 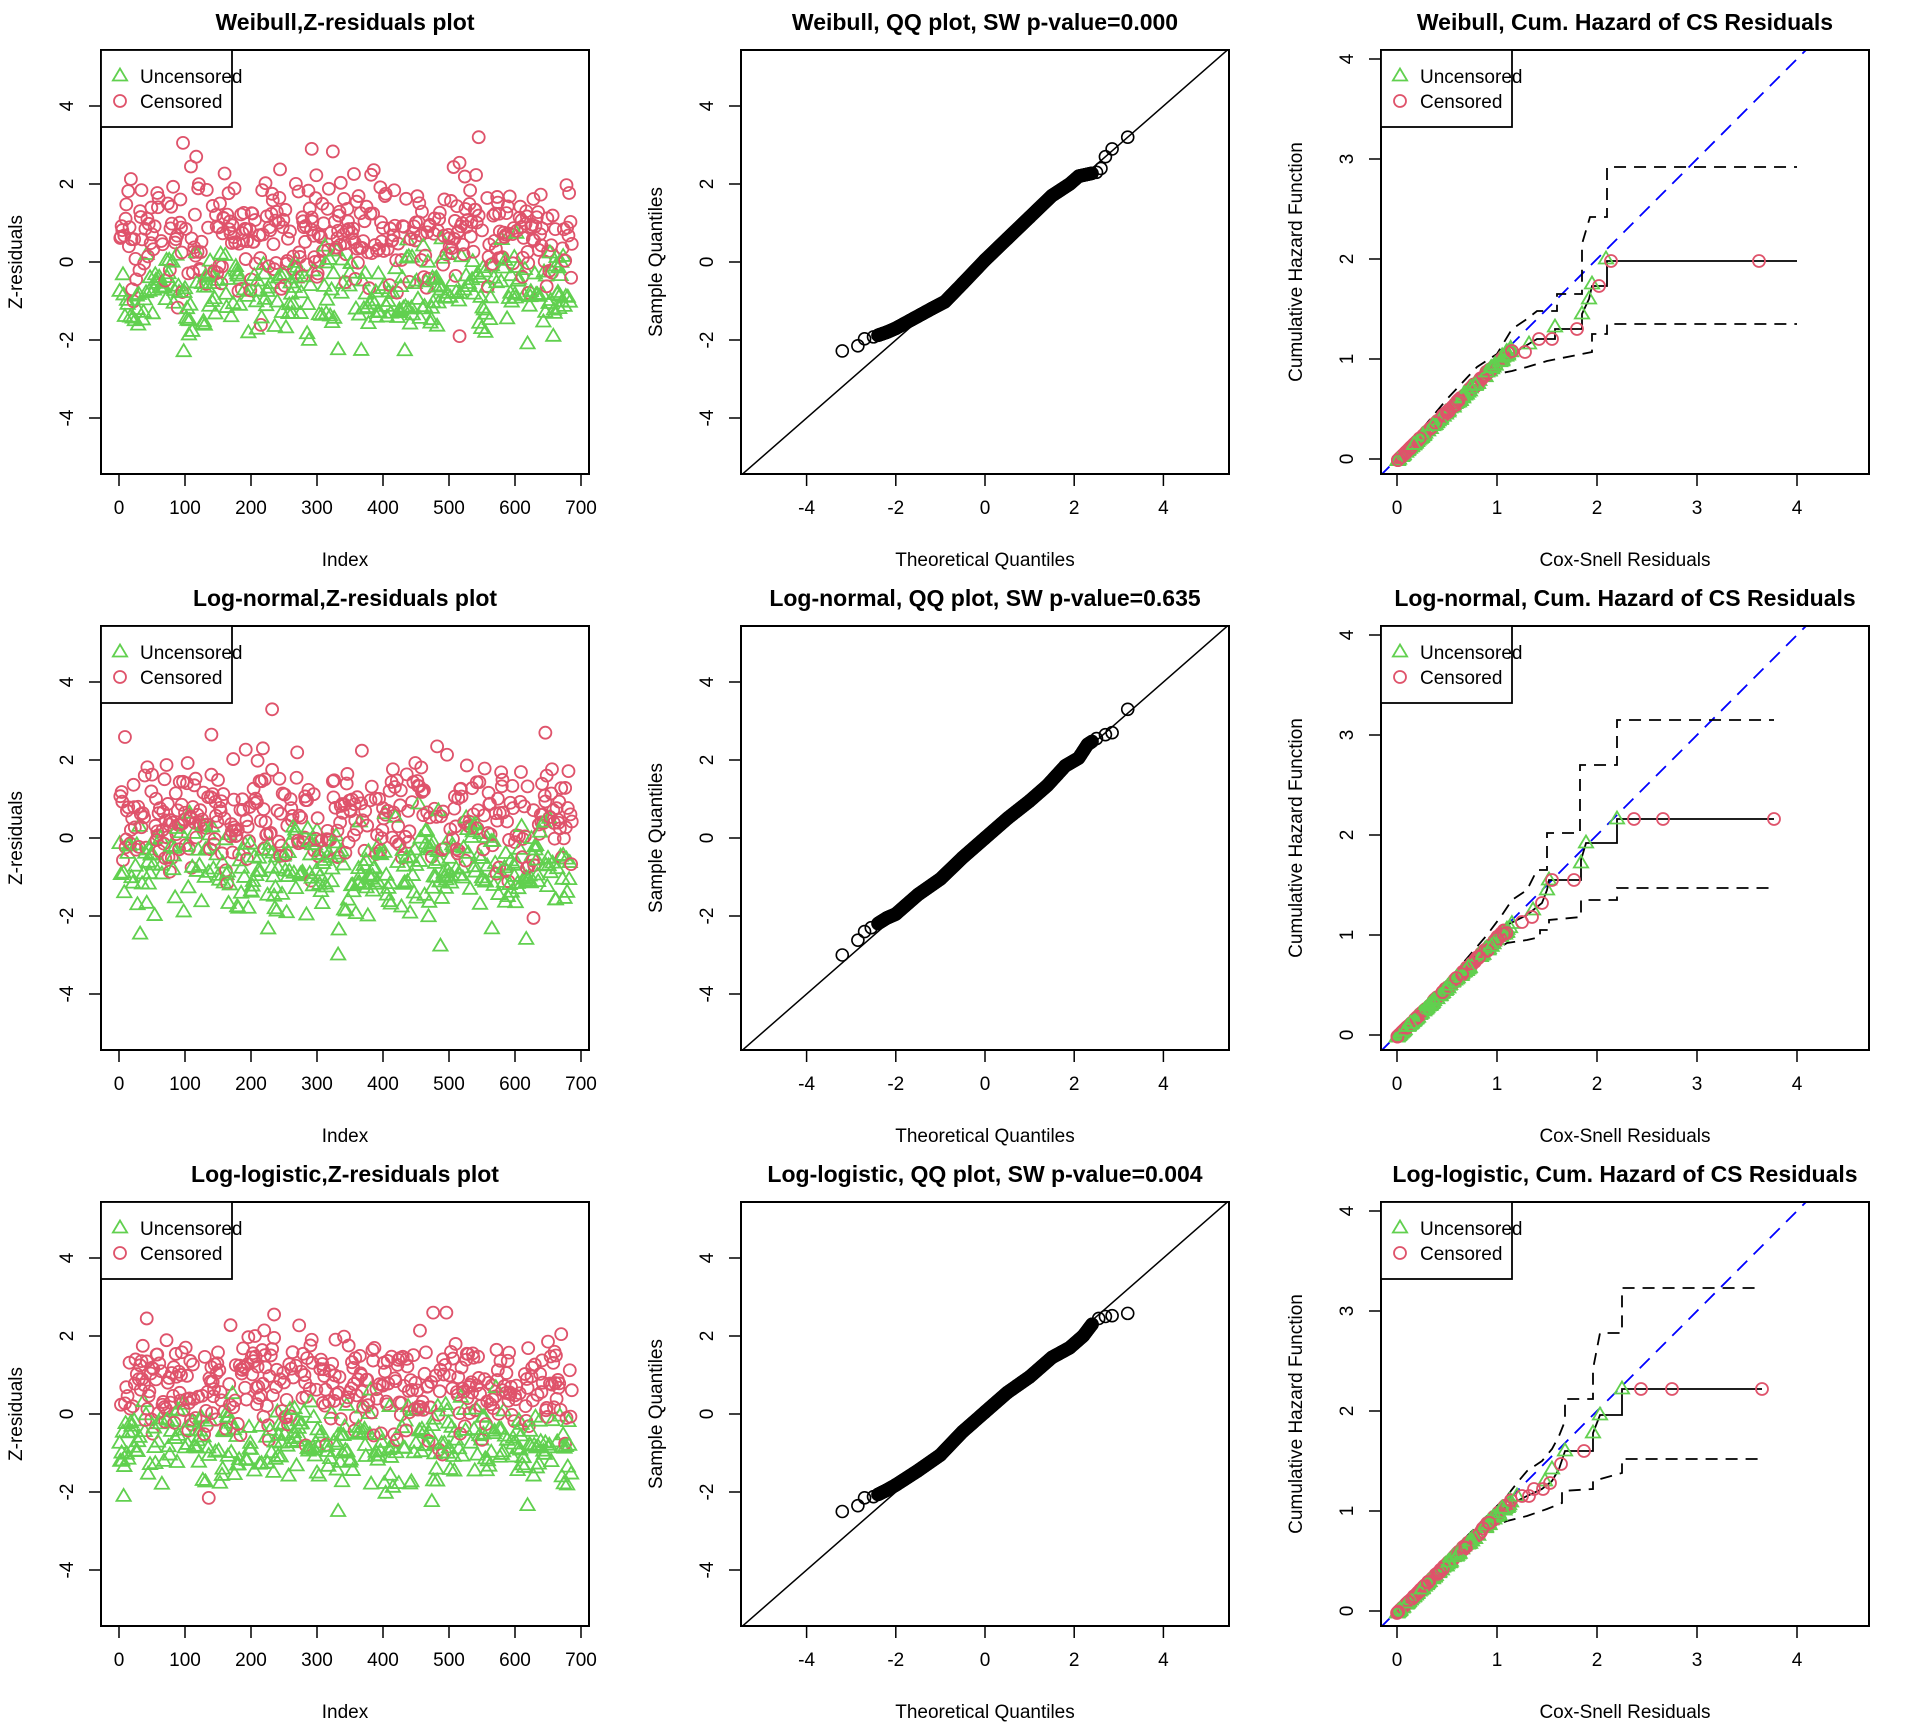 I want to click on x-tick-label: 3, so click(x=1697, y=508).